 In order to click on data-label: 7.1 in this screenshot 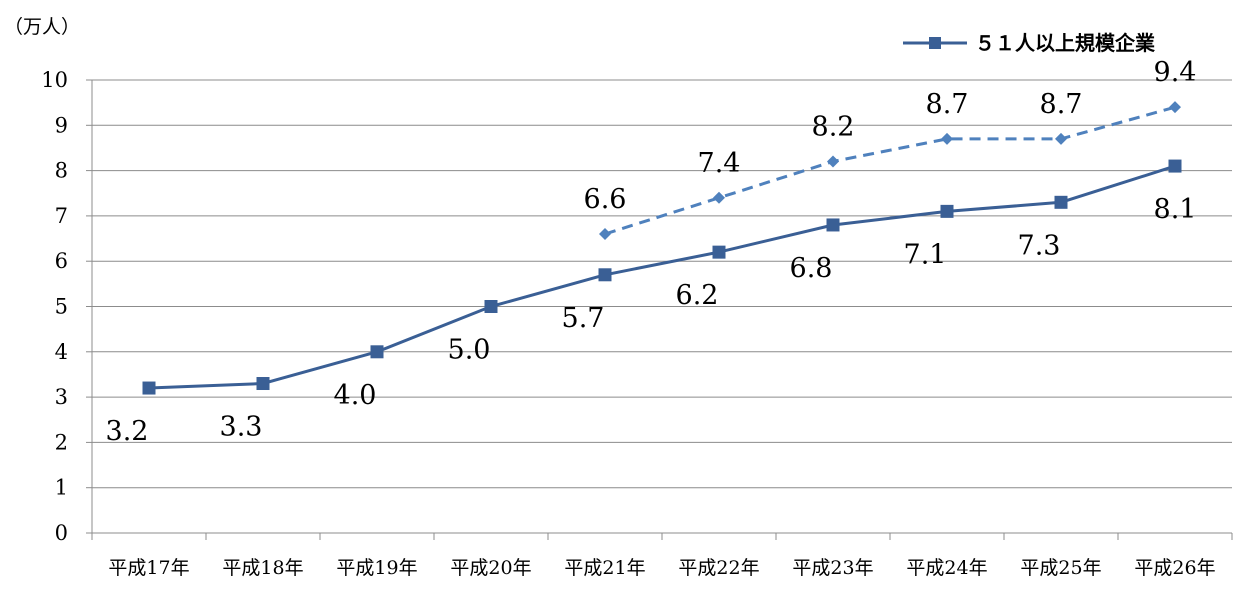, I will do `click(925, 254)`.